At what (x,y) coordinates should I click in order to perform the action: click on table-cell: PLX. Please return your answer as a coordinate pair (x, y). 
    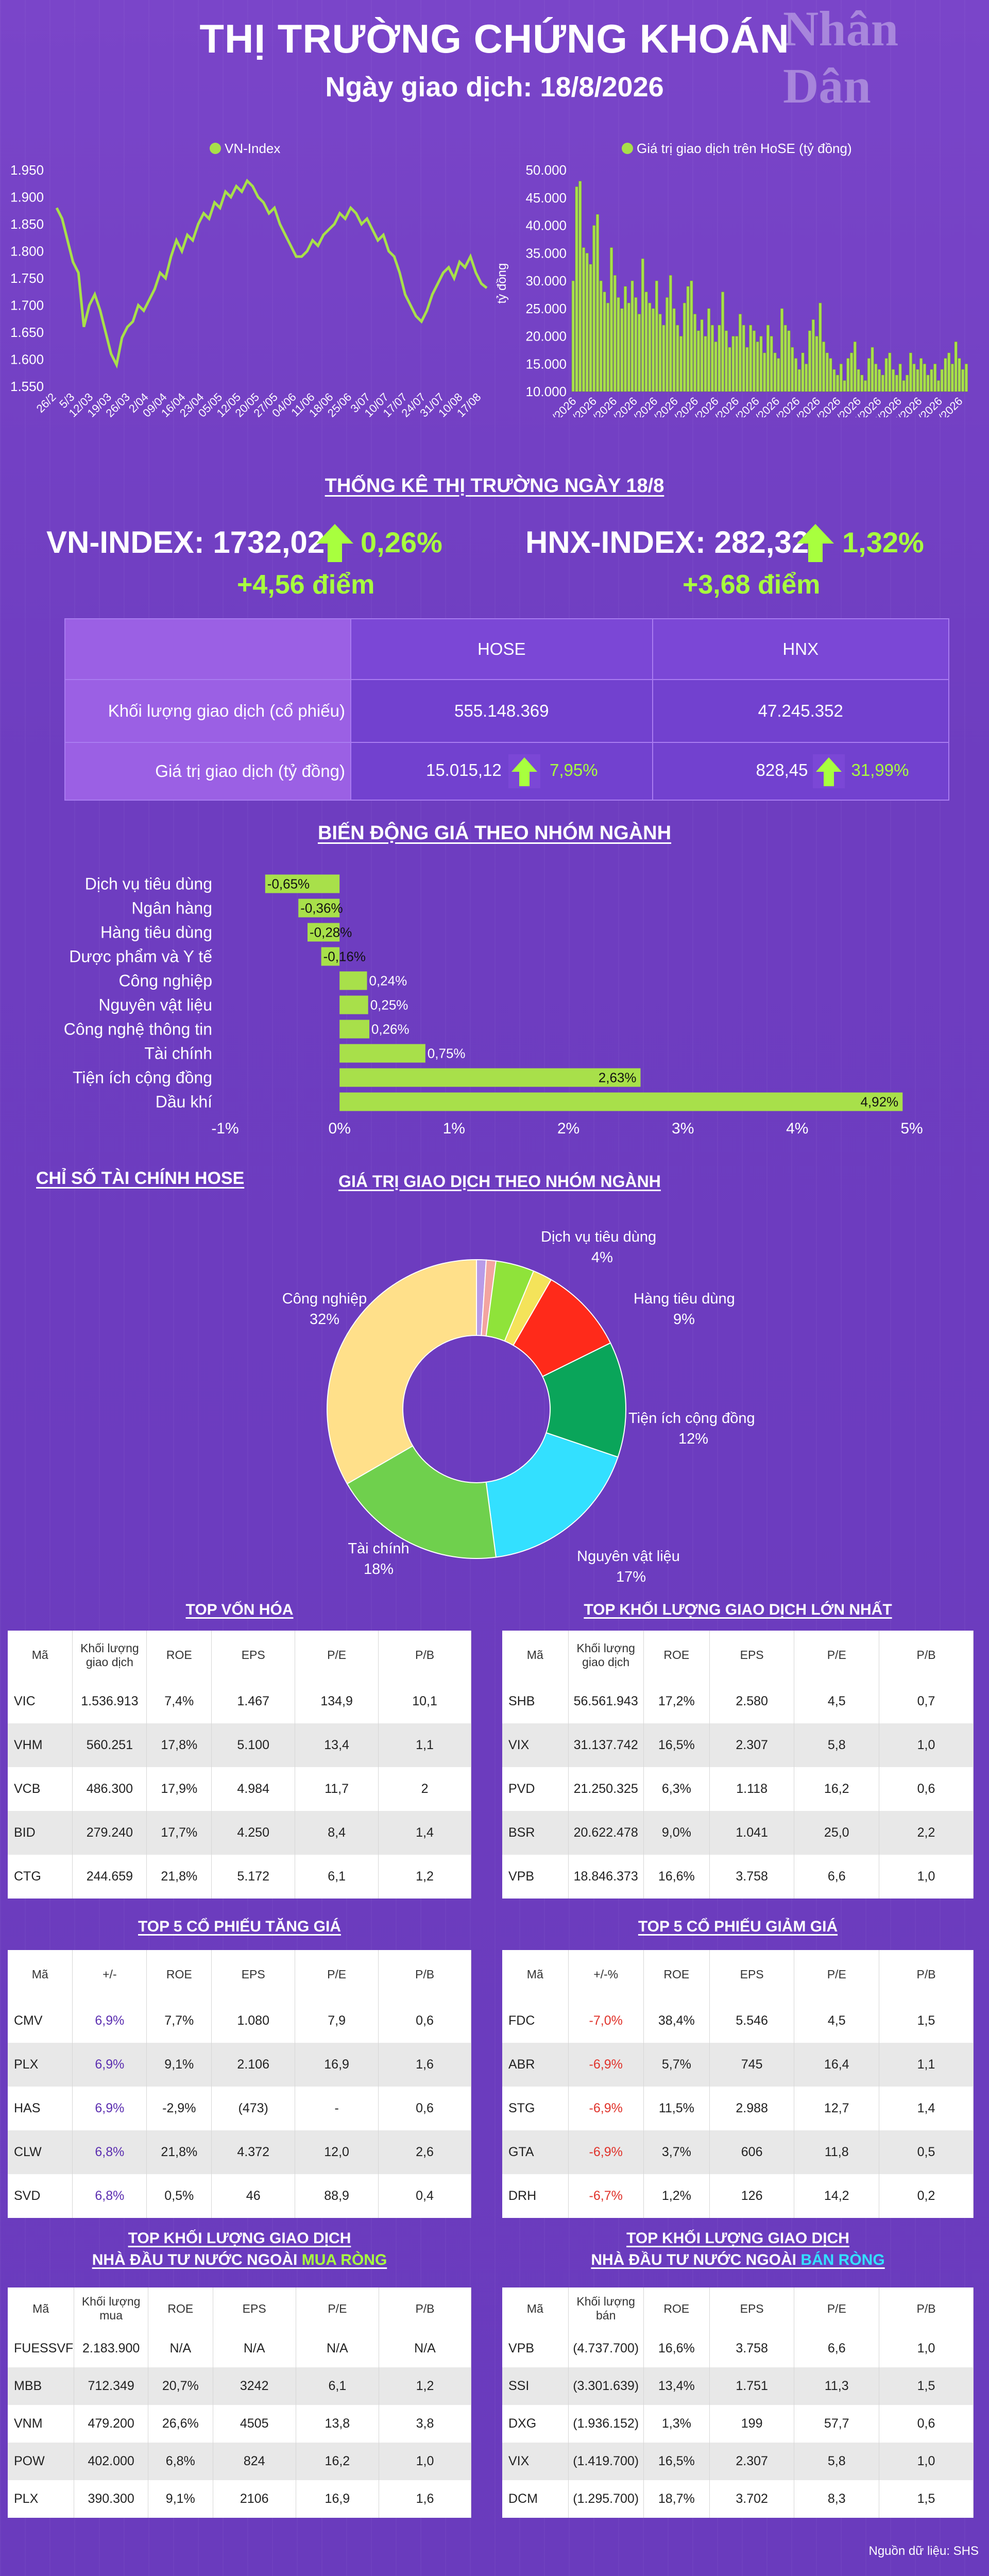
    Looking at the image, I should click on (41, 2499).